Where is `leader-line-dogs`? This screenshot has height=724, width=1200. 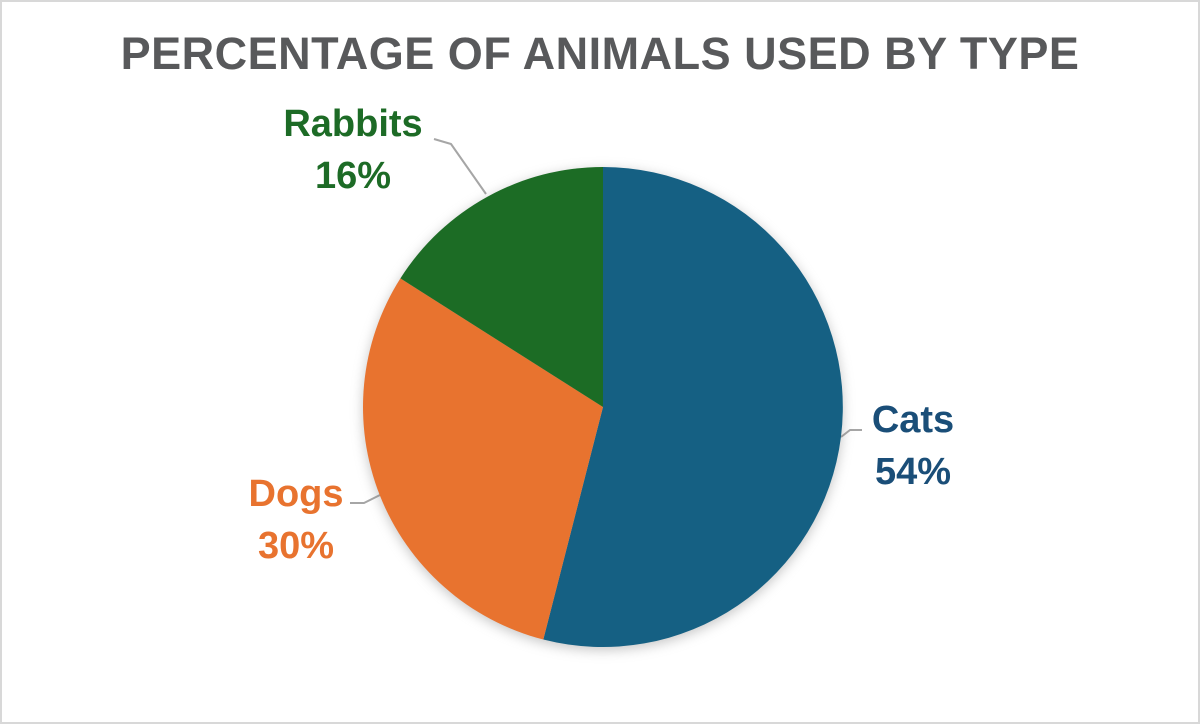
leader-line-dogs is located at coordinates (365, 499).